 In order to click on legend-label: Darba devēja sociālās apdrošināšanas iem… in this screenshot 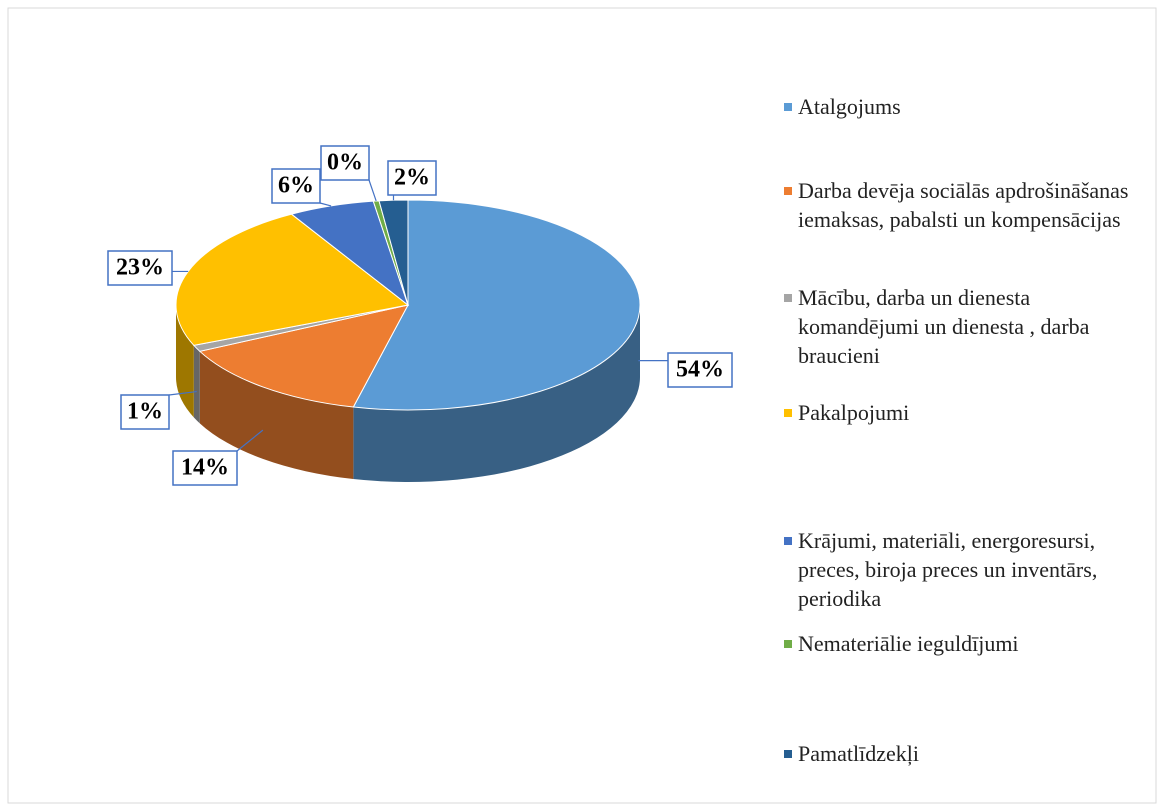, I will do `click(963, 205)`.